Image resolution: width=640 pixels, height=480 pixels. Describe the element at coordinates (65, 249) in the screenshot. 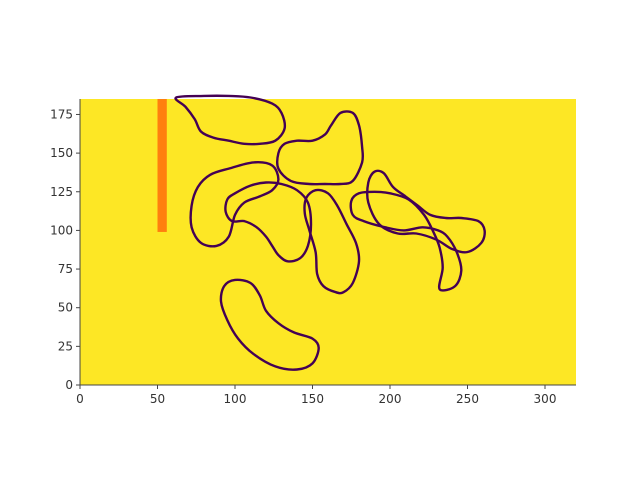

I see `y-axis-ticks: 0 25 50 75 100 125 150 175` at that location.